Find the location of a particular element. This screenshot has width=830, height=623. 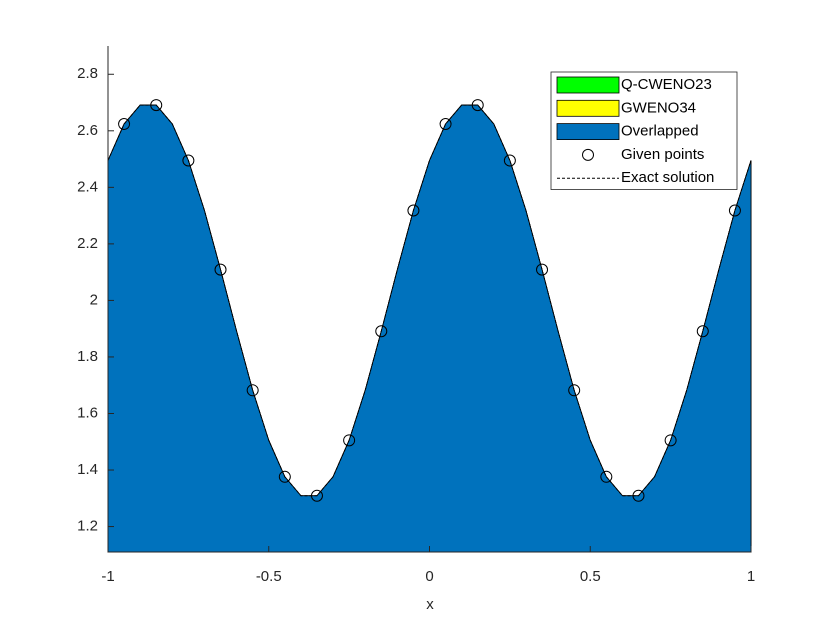

y-tick-label: 2 is located at coordinates (94, 299).